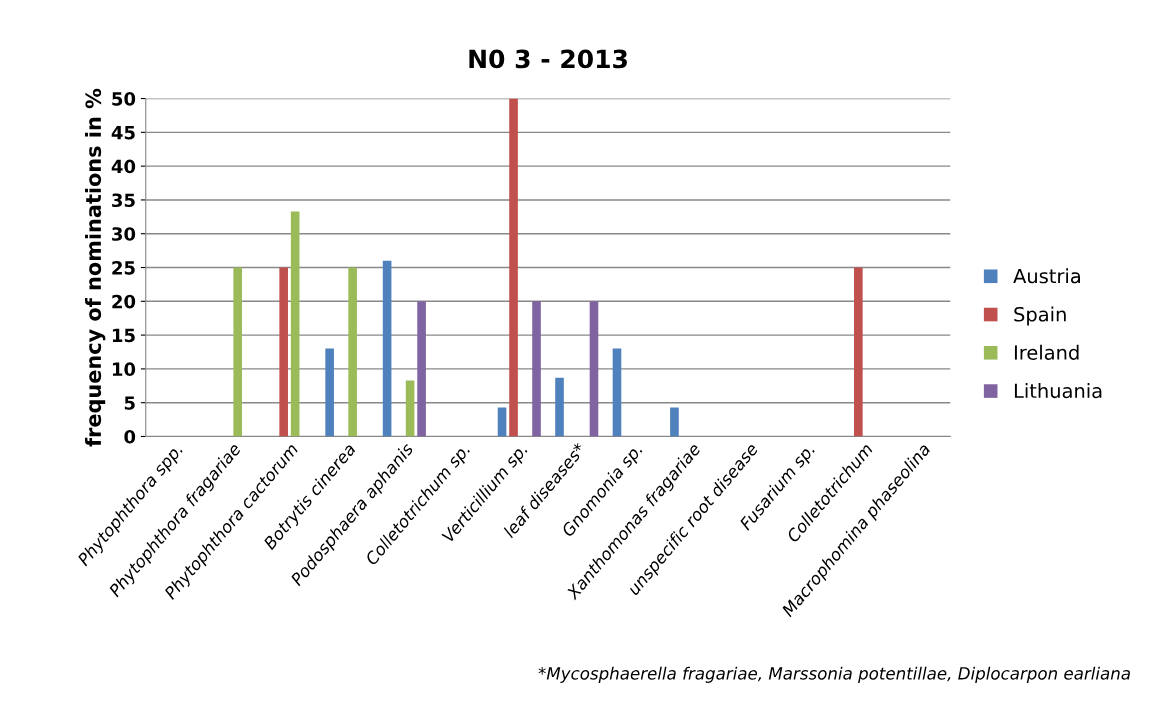 Image resolution: width=1166 pixels, height=704 pixels. I want to click on y-tick-label: 10, so click(124, 369).